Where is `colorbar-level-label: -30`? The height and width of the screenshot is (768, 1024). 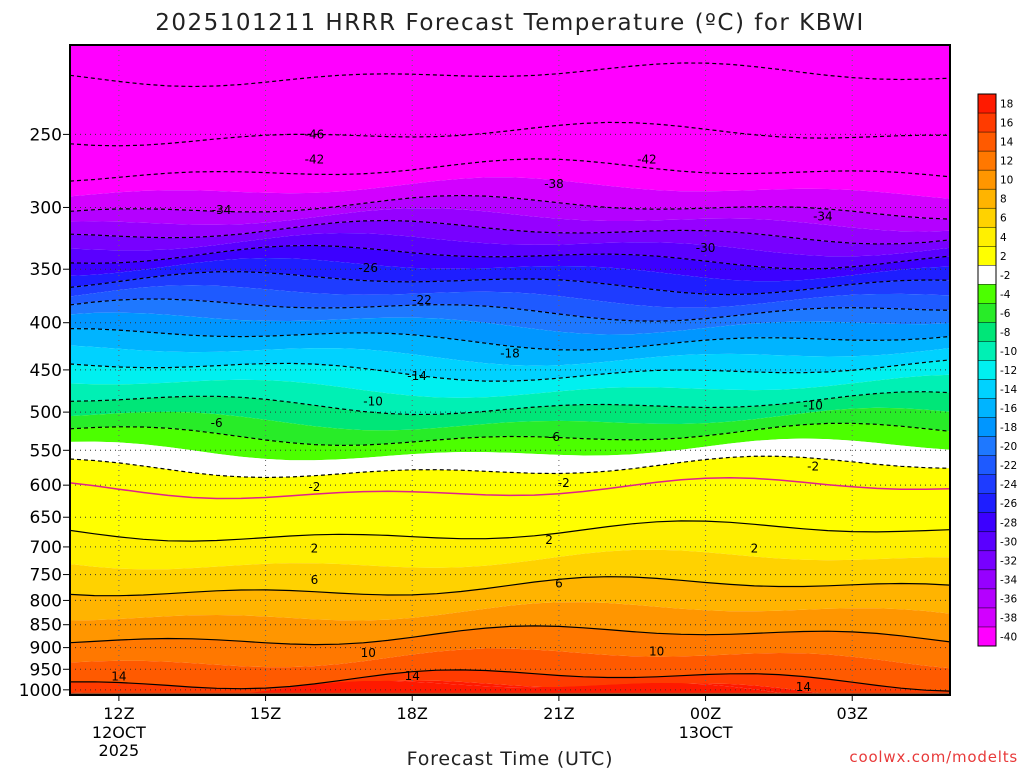
colorbar-level-label: -30 is located at coordinates (1008, 542).